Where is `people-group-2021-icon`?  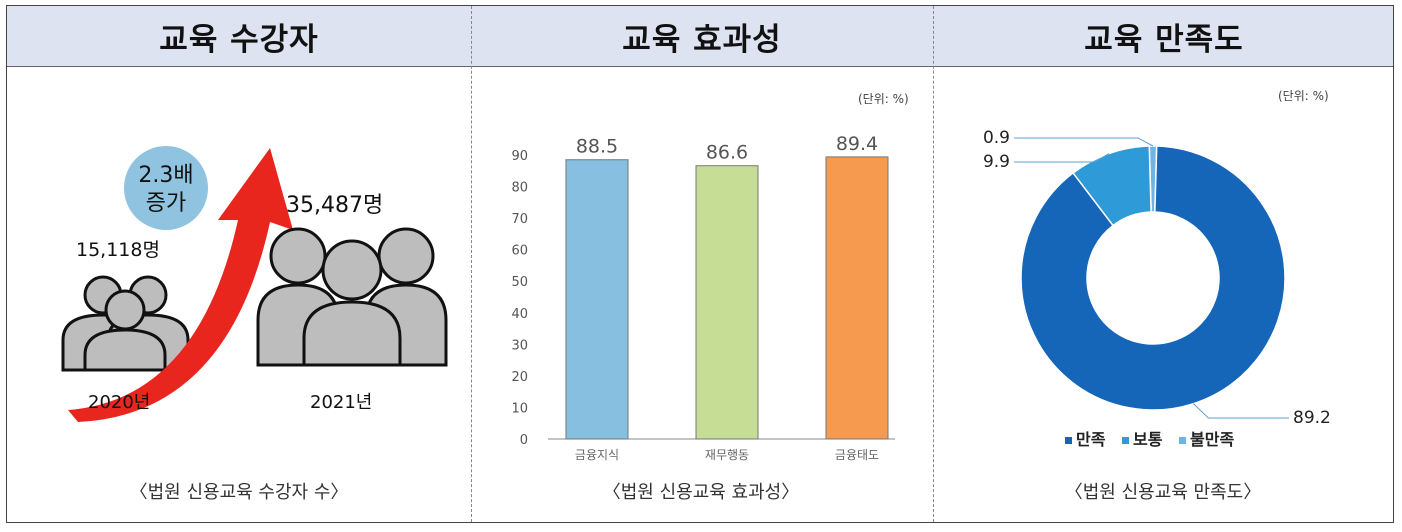
people-group-2021-icon is located at coordinates (352, 297).